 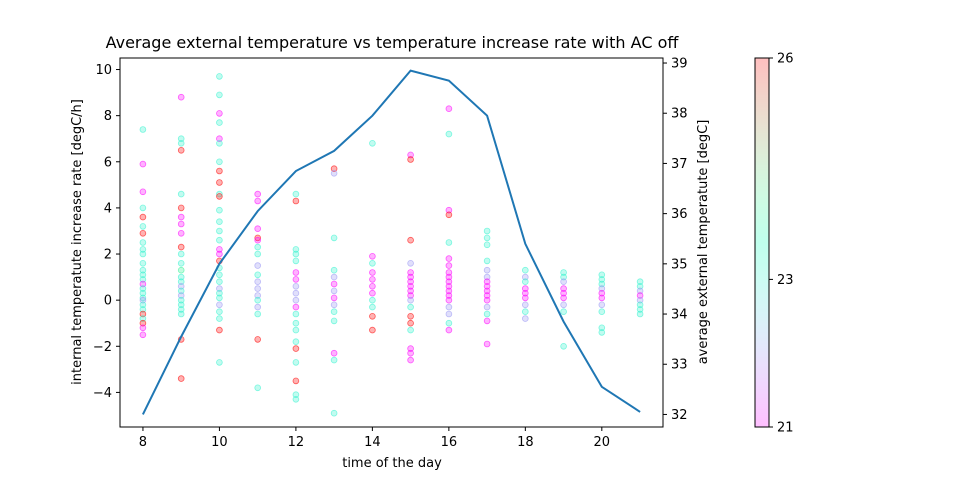 What do you see at coordinates (679, 114) in the screenshot?
I see `y2-tick-label: 38` at bounding box center [679, 114].